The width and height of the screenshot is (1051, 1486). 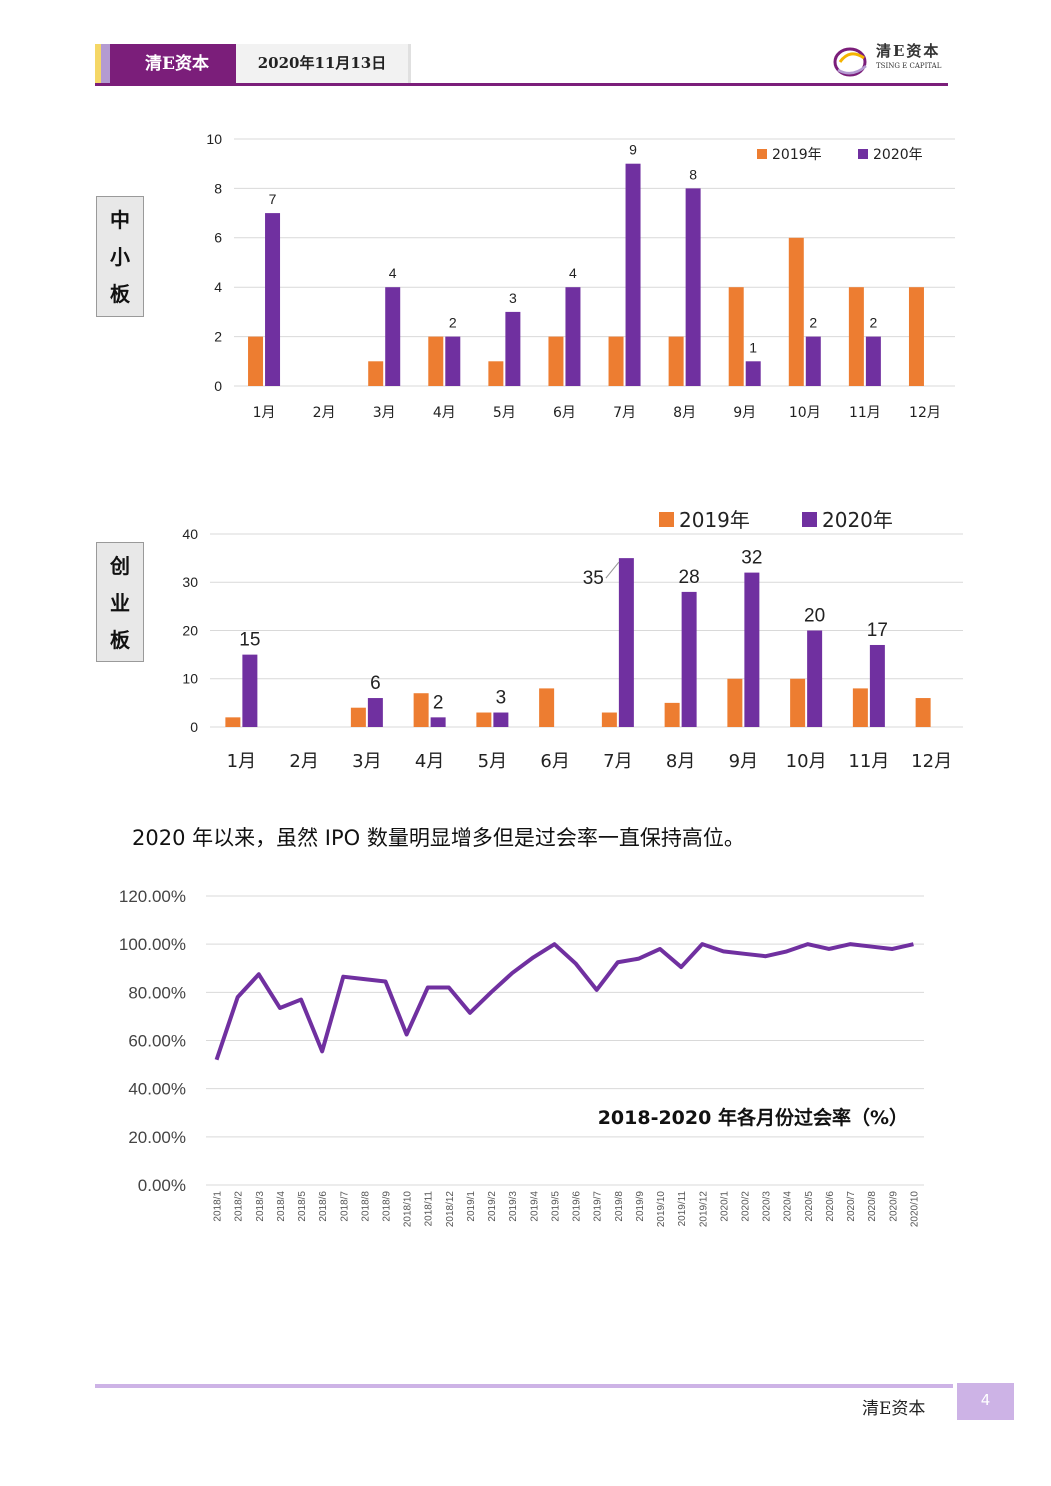 I want to click on data-label-2020: 17, so click(x=877, y=630).